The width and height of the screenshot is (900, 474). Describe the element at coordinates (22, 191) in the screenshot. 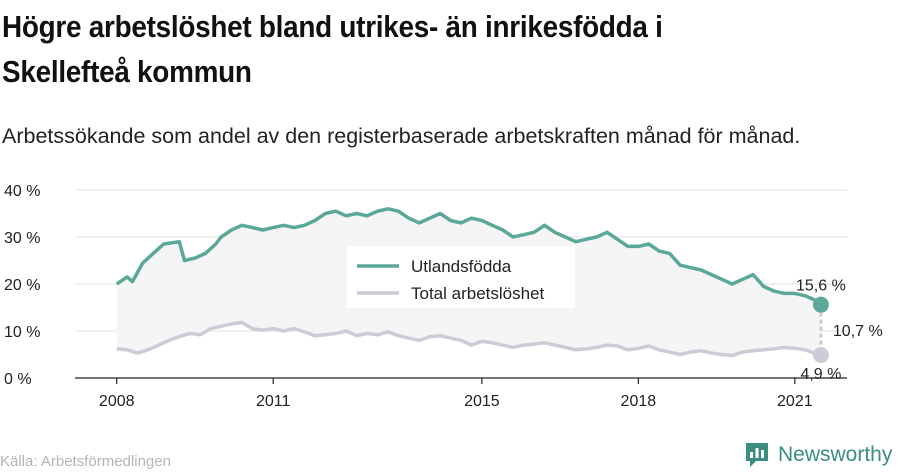

I see `y-tick-label: 40 %` at that location.